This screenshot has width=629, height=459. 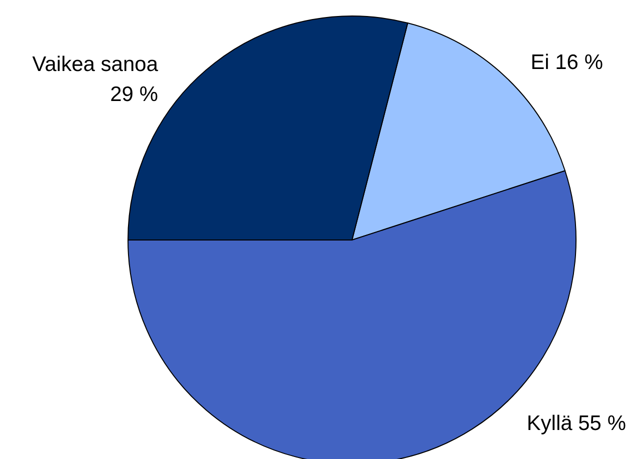 I want to click on slice-label: Vaikea sanoa, so click(x=95, y=64).